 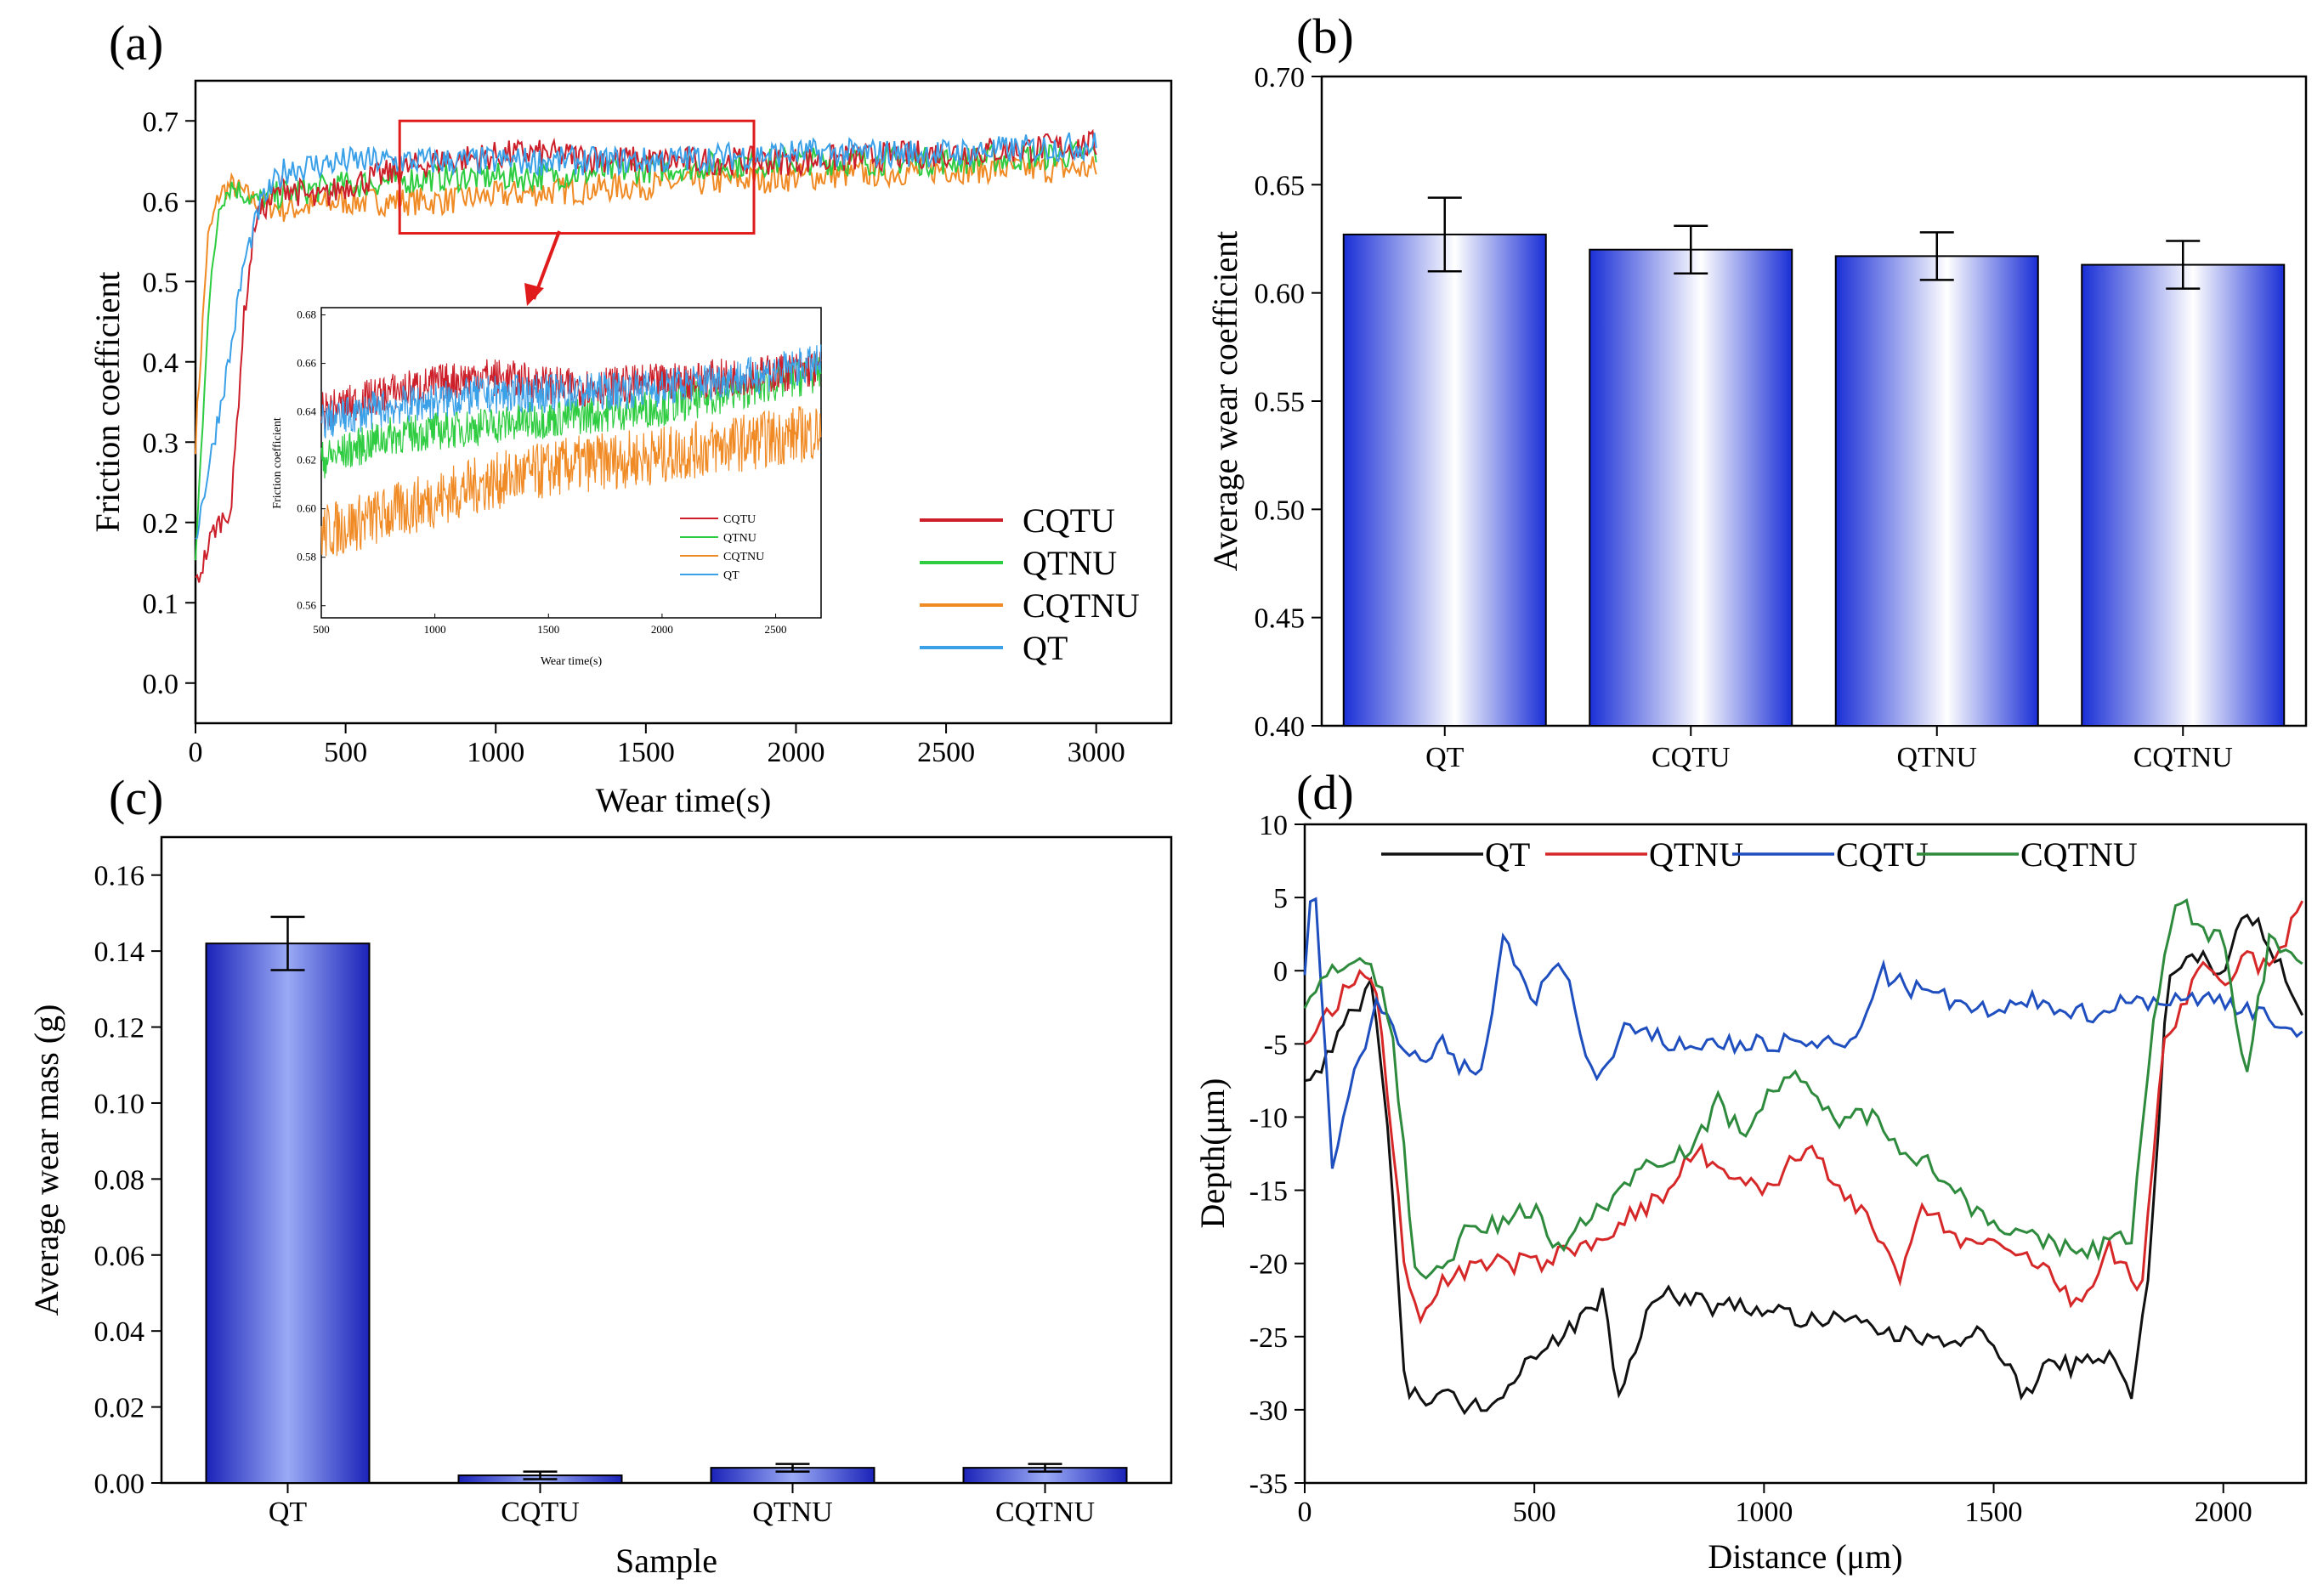 What do you see at coordinates (684, 800) in the screenshot?
I see `panel-a-xlabel: Wear time(s)` at bounding box center [684, 800].